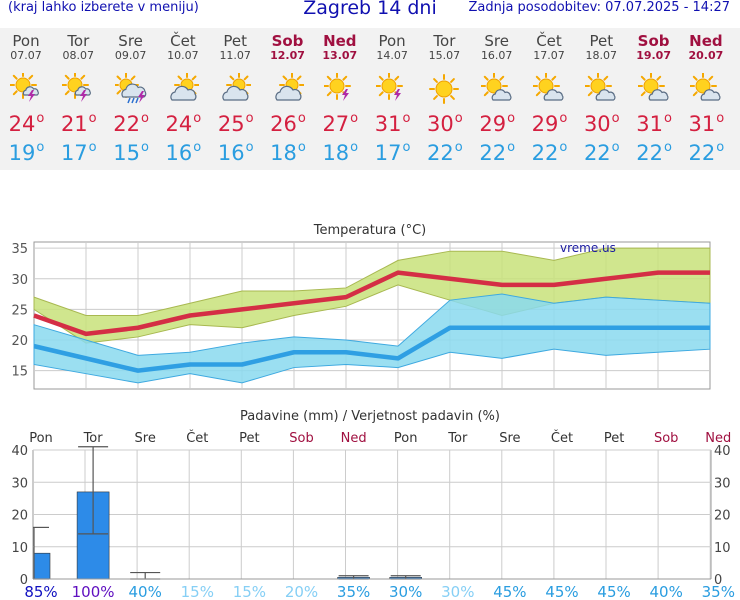 This screenshot has height=600, width=740. What do you see at coordinates (19, 341) in the screenshot?
I see `y-tick-label: 20` at bounding box center [19, 341].